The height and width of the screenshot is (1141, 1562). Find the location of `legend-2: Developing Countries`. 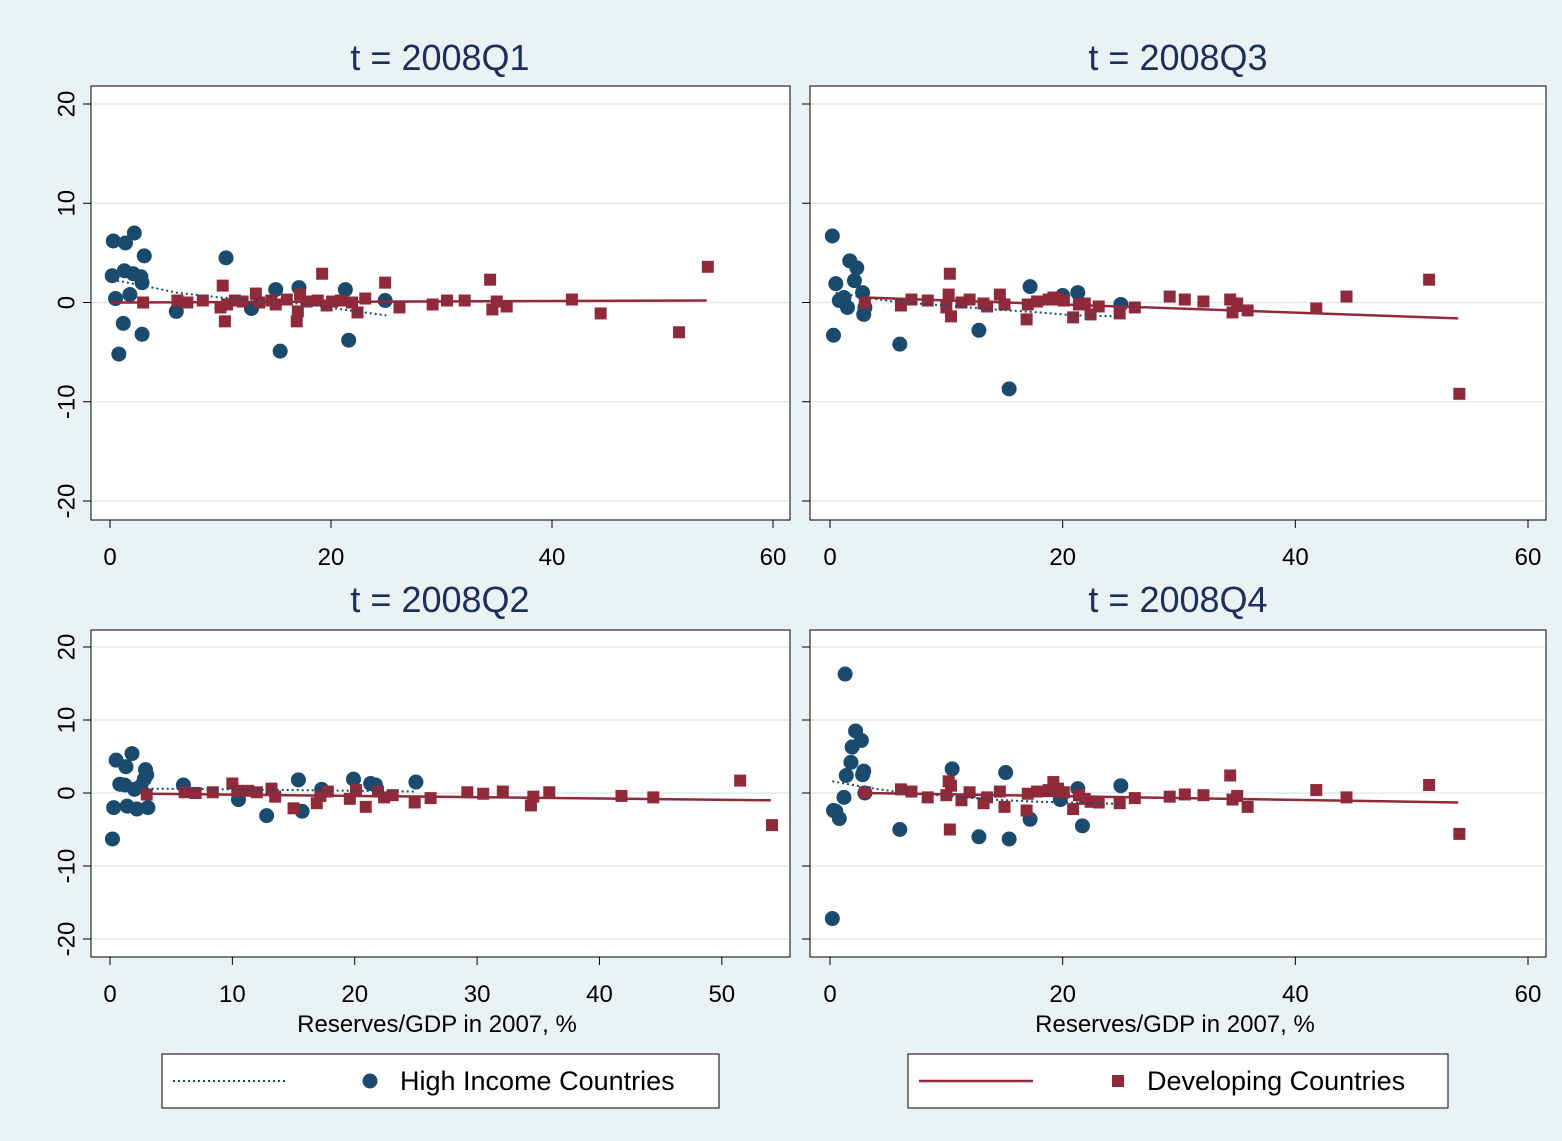

legend-2: Developing Countries is located at coordinates (1178, 1081).